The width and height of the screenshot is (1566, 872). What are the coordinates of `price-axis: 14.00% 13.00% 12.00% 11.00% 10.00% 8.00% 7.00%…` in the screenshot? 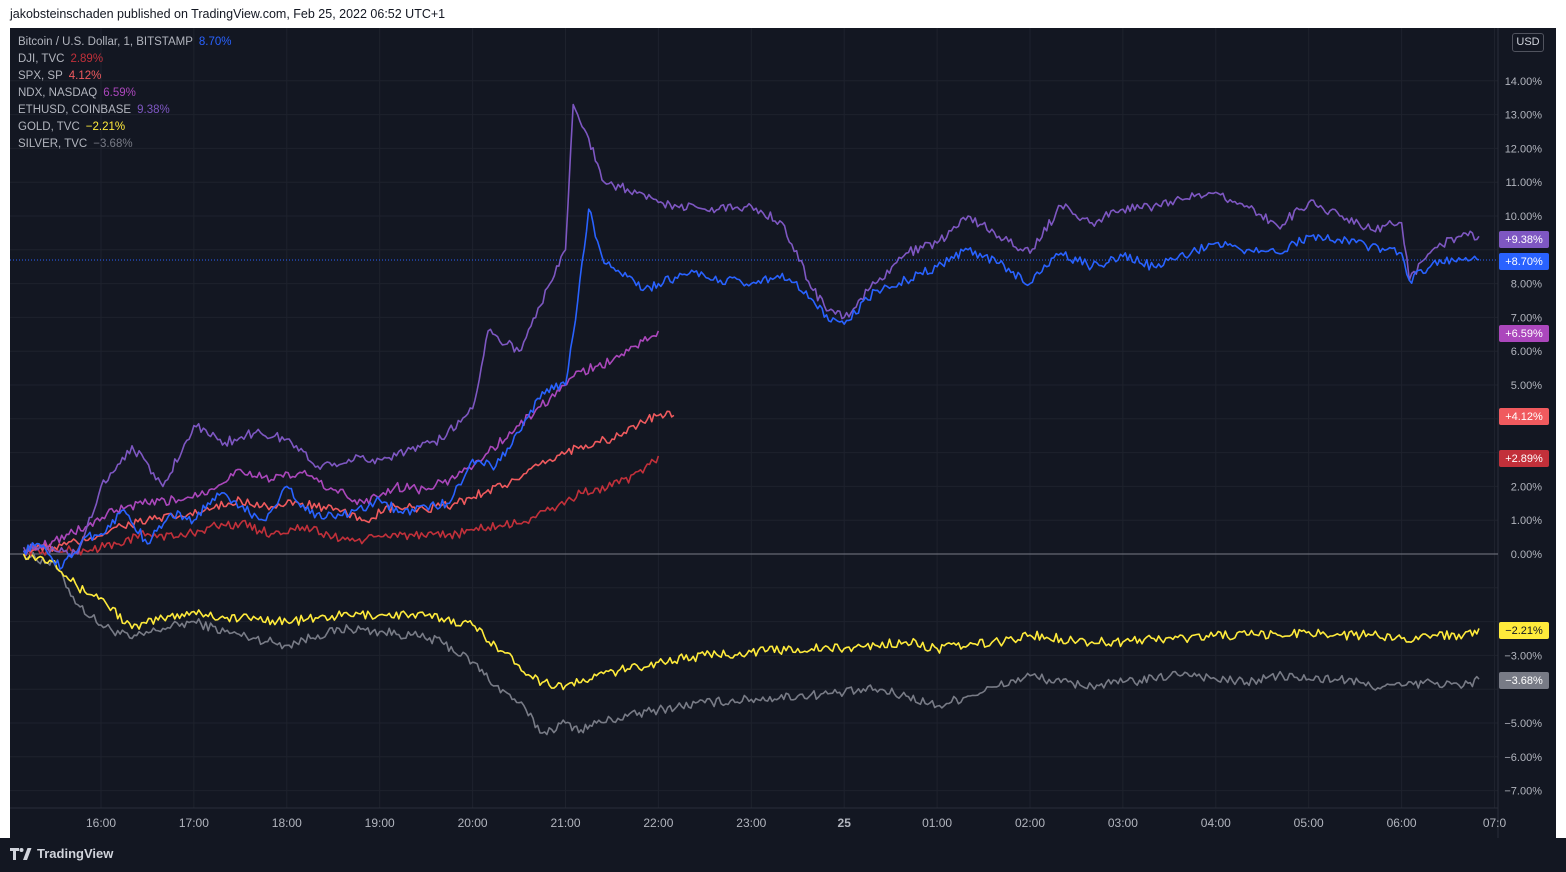 It's located at (1523, 437).